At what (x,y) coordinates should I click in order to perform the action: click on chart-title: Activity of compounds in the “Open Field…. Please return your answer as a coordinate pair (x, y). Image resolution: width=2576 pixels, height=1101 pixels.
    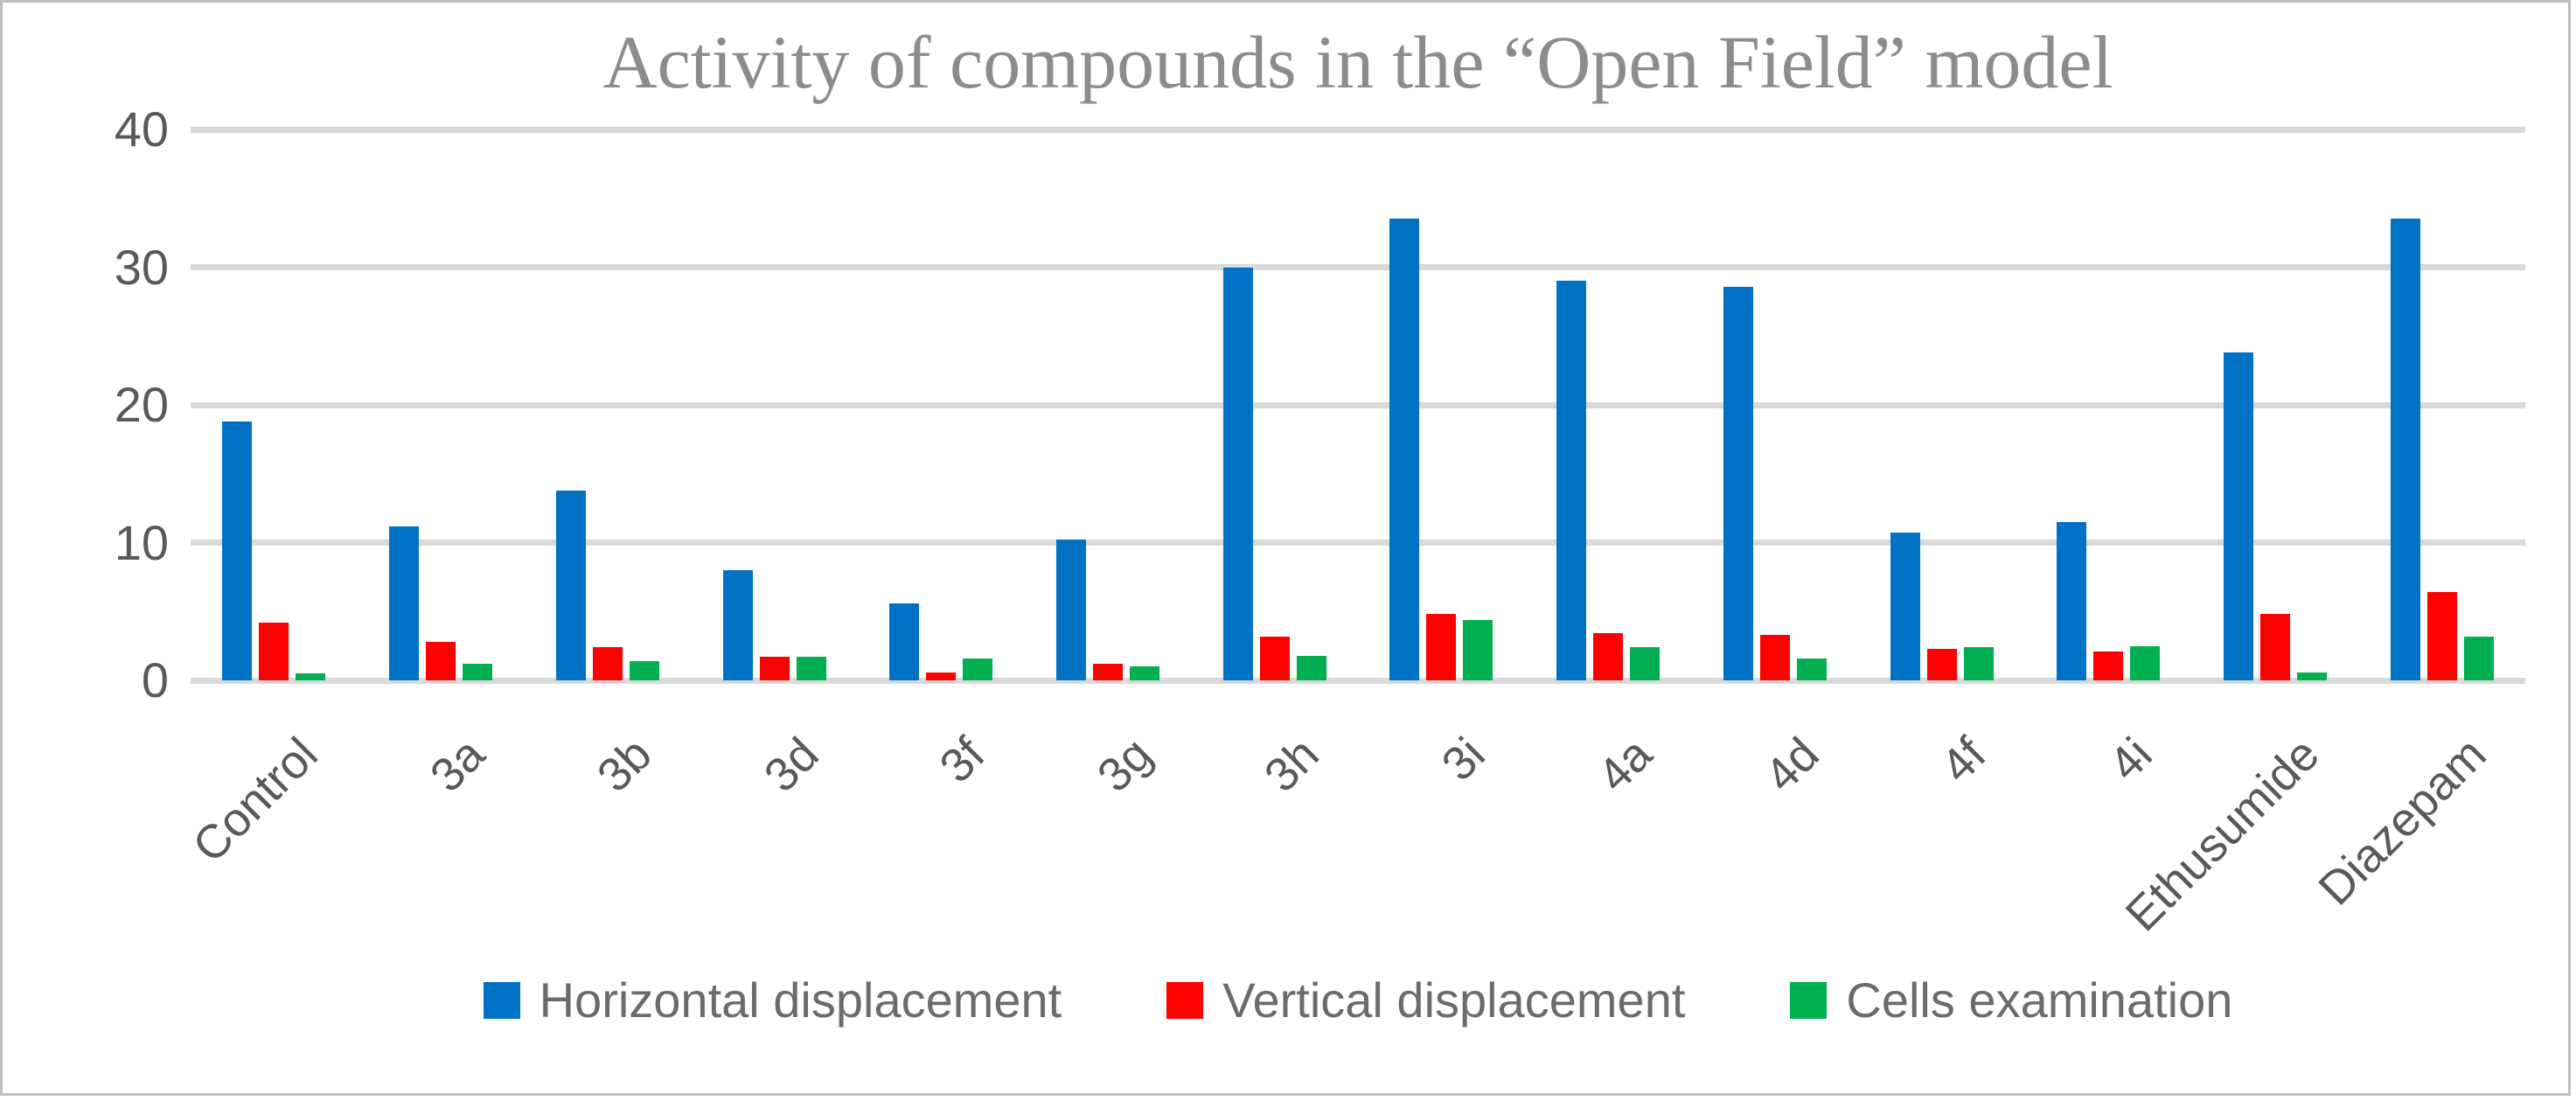
    Looking at the image, I should click on (1357, 62).